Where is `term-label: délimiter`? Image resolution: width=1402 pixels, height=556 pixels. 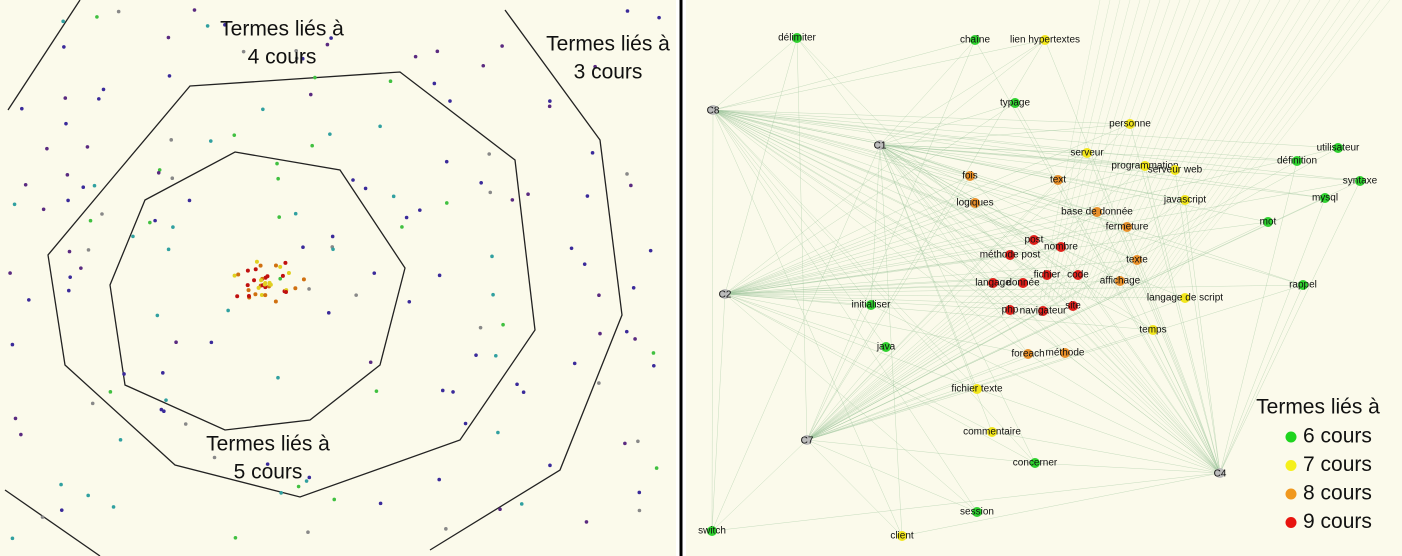 term-label: délimiter is located at coordinates (797, 38).